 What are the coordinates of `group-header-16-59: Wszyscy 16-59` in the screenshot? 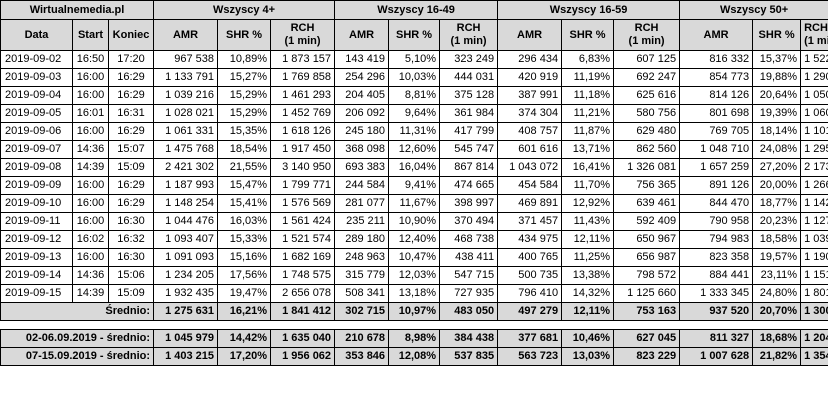 It's located at (589, 10).